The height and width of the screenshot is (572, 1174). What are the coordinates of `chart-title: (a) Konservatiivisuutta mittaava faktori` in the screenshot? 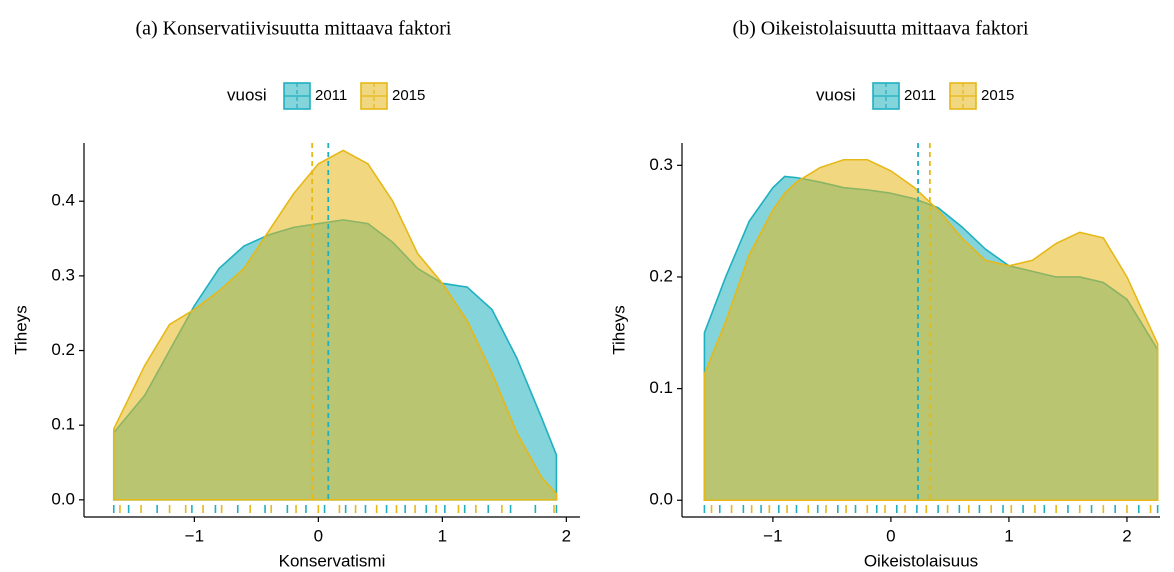 It's located at (293, 29).